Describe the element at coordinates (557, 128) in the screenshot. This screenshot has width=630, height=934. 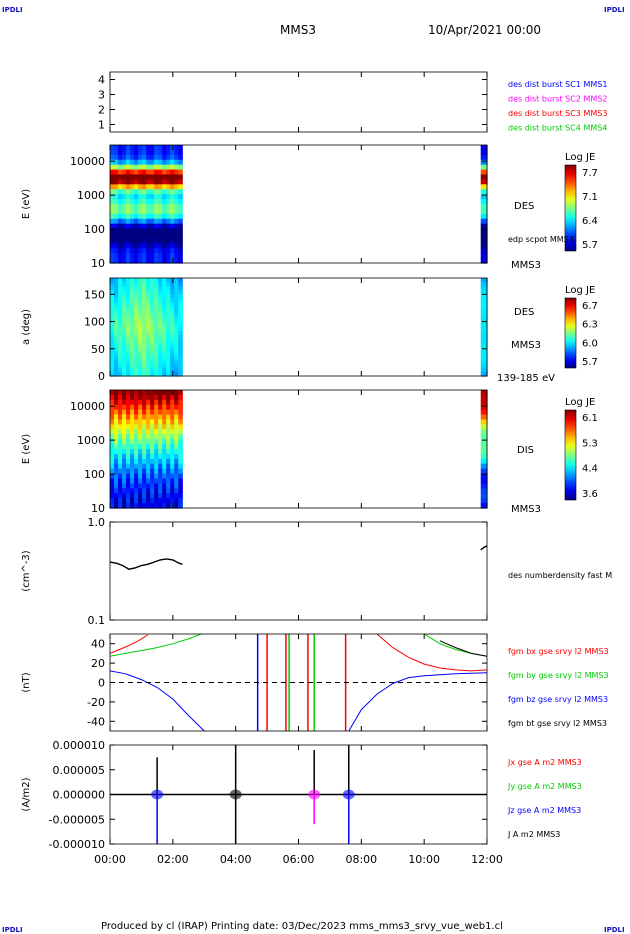
I see `legend-entry: des dist burst SC4 MMS4` at that location.